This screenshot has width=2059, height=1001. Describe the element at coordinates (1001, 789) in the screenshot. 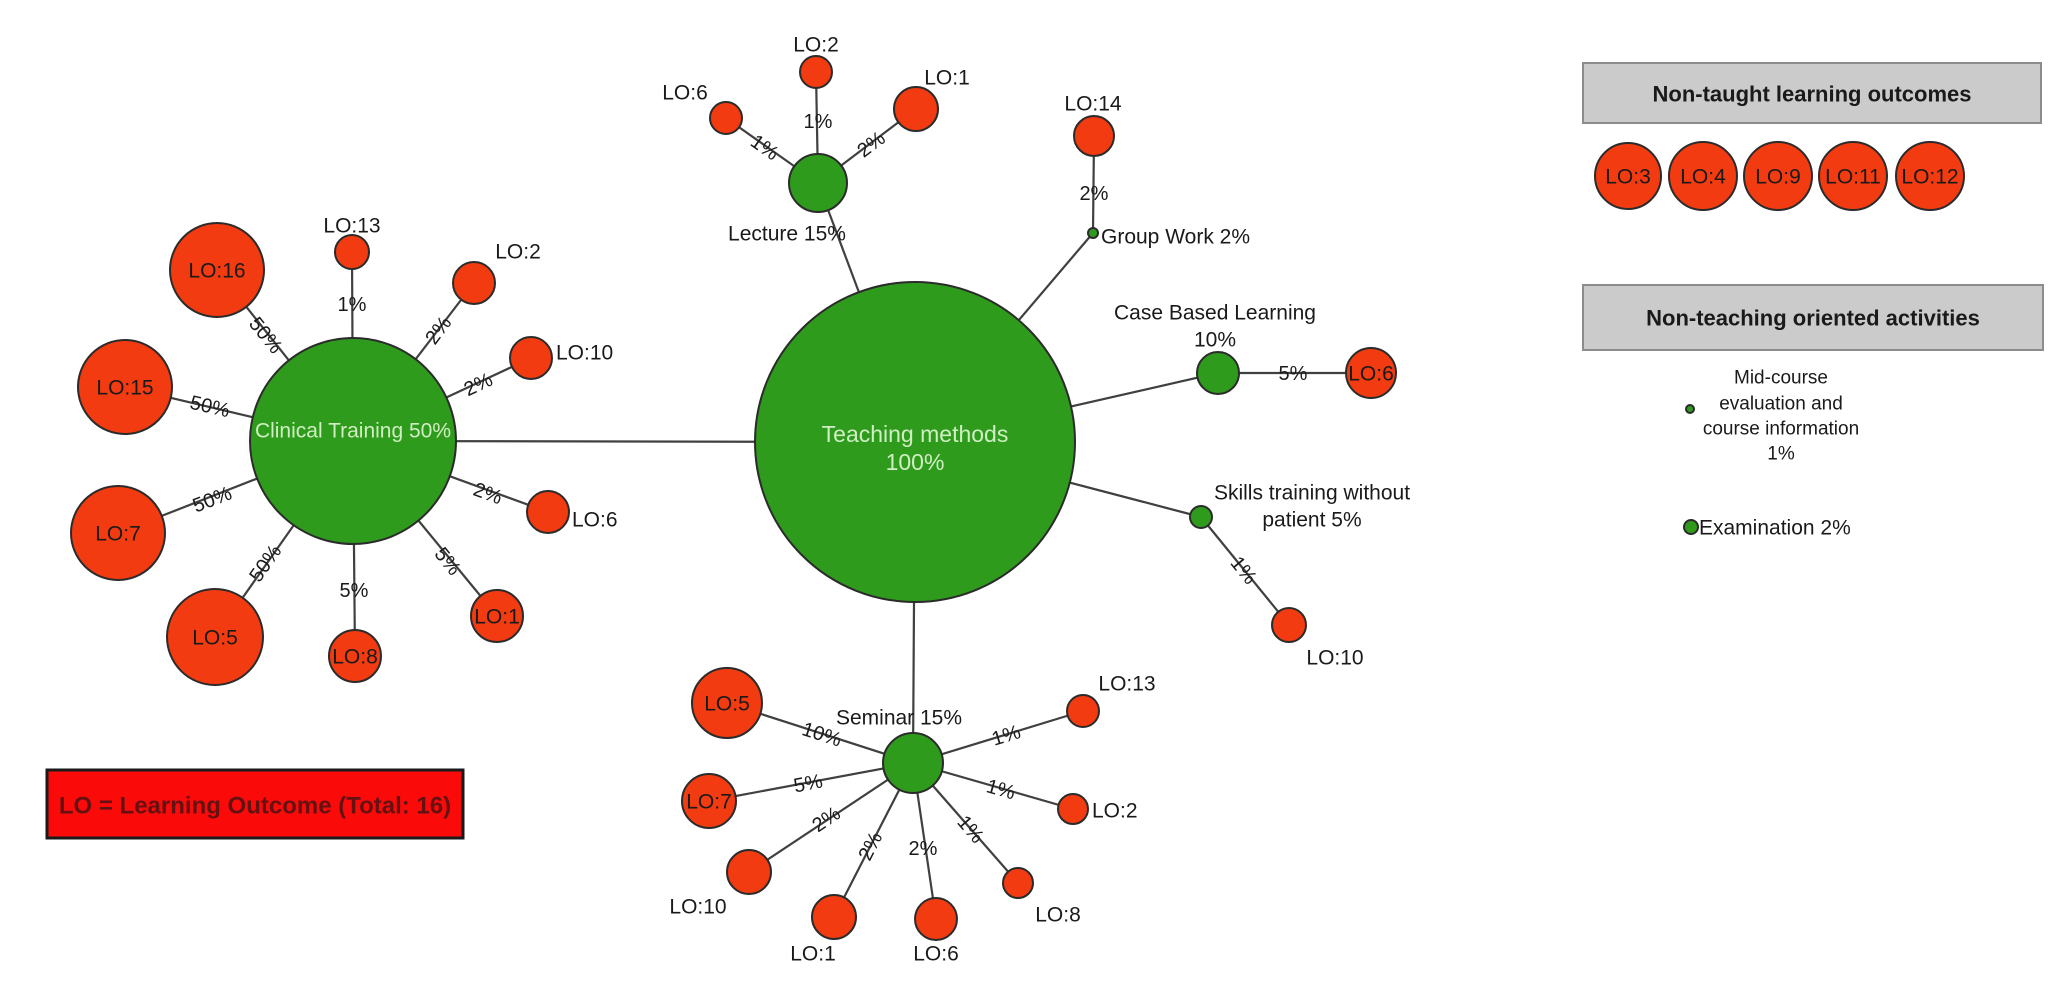

I see `edge-label-seminar-sem-lo2: 1%` at that location.